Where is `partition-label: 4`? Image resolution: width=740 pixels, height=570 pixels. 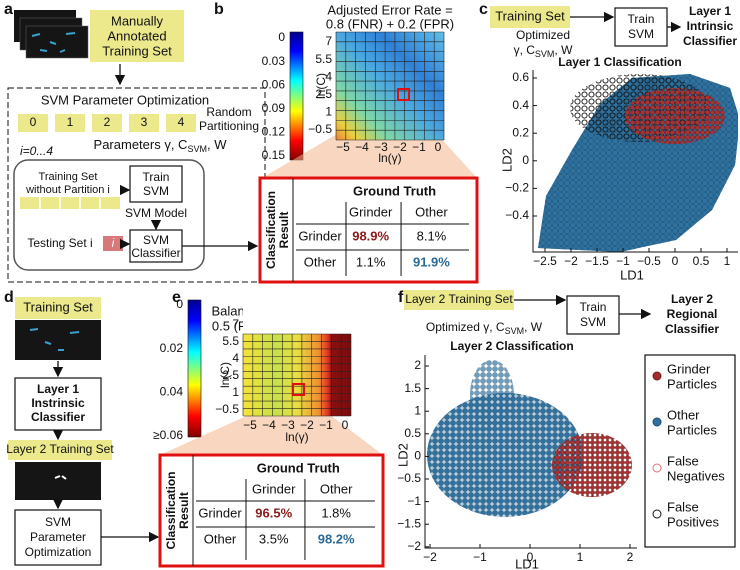 partition-label: 4 is located at coordinates (181, 122).